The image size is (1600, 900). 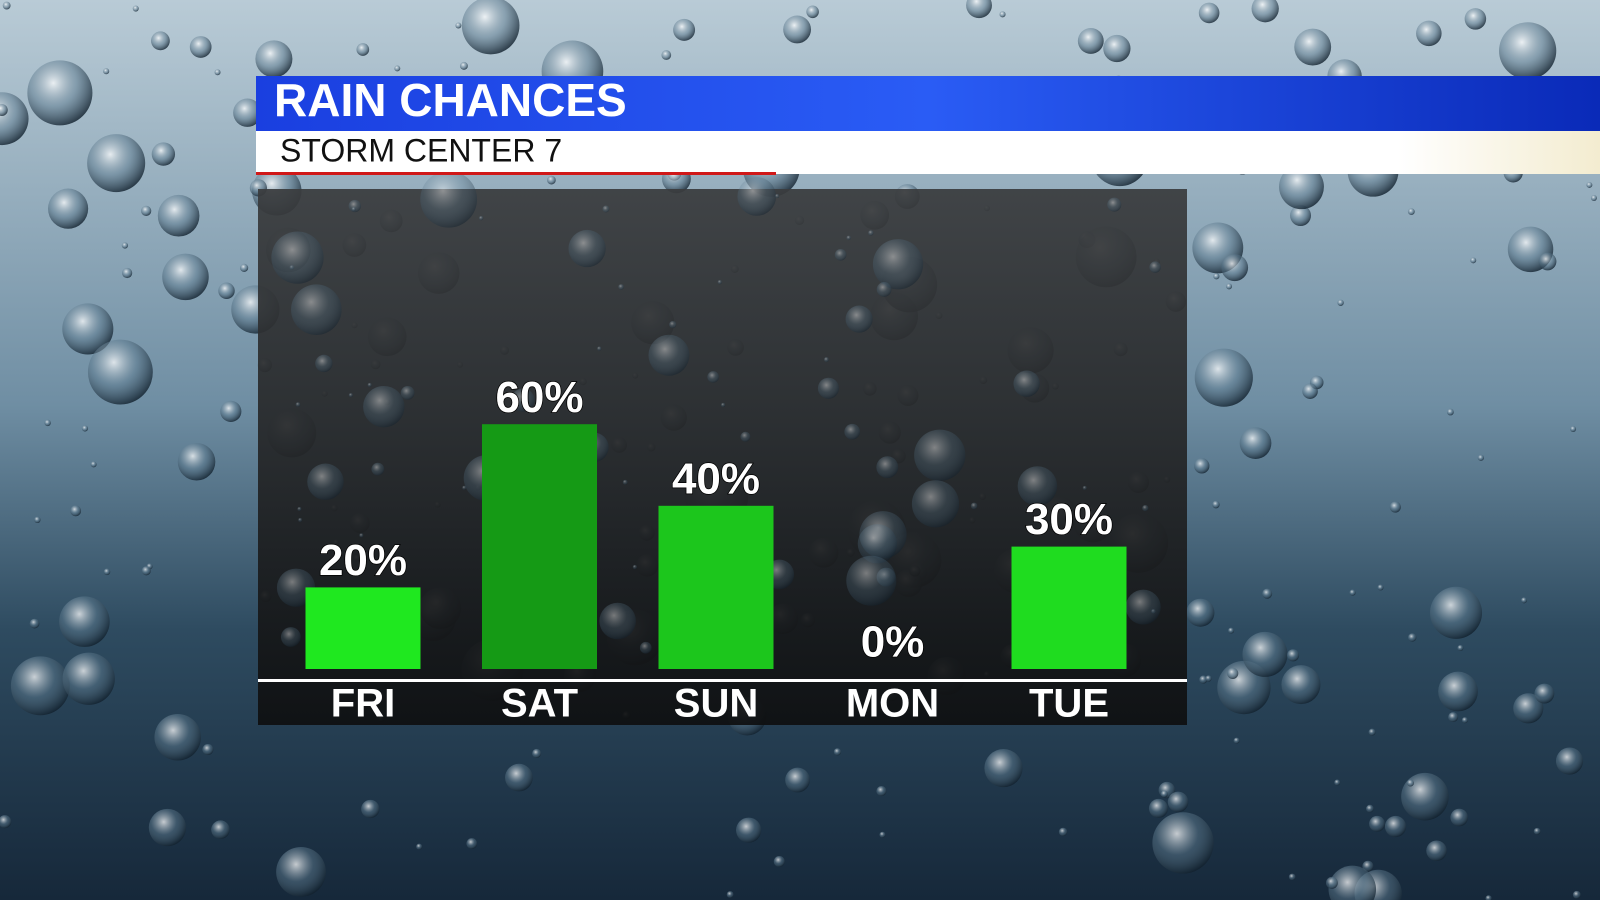 I want to click on accent-line, so click(x=516, y=173).